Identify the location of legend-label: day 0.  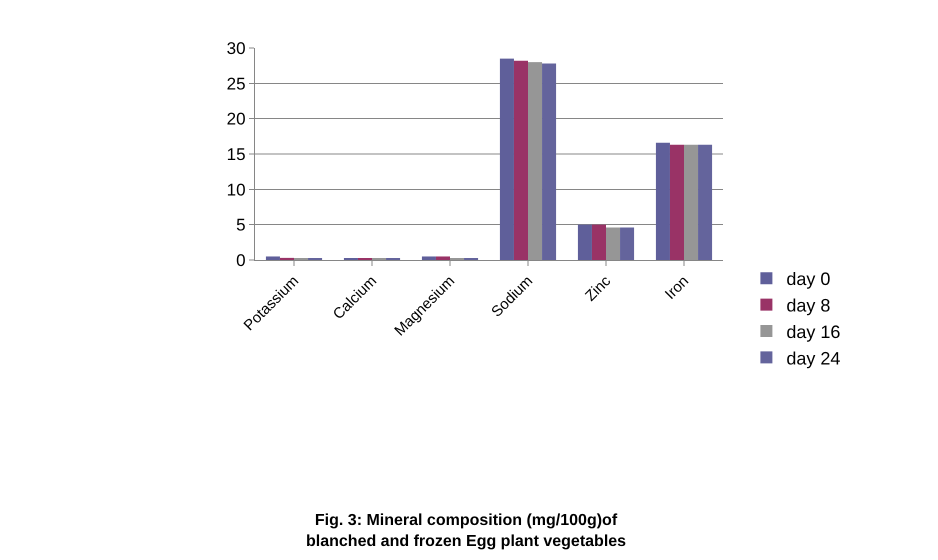
(808, 279).